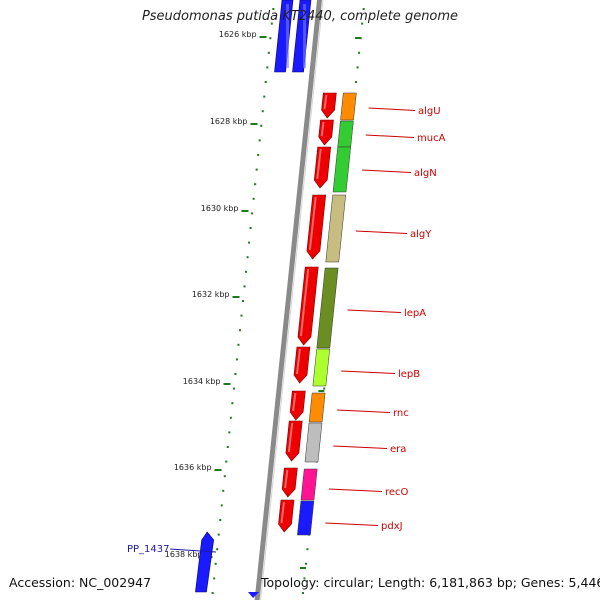 The image size is (600, 600). I want to click on kbp-label: 1638 kbp, so click(184, 554).